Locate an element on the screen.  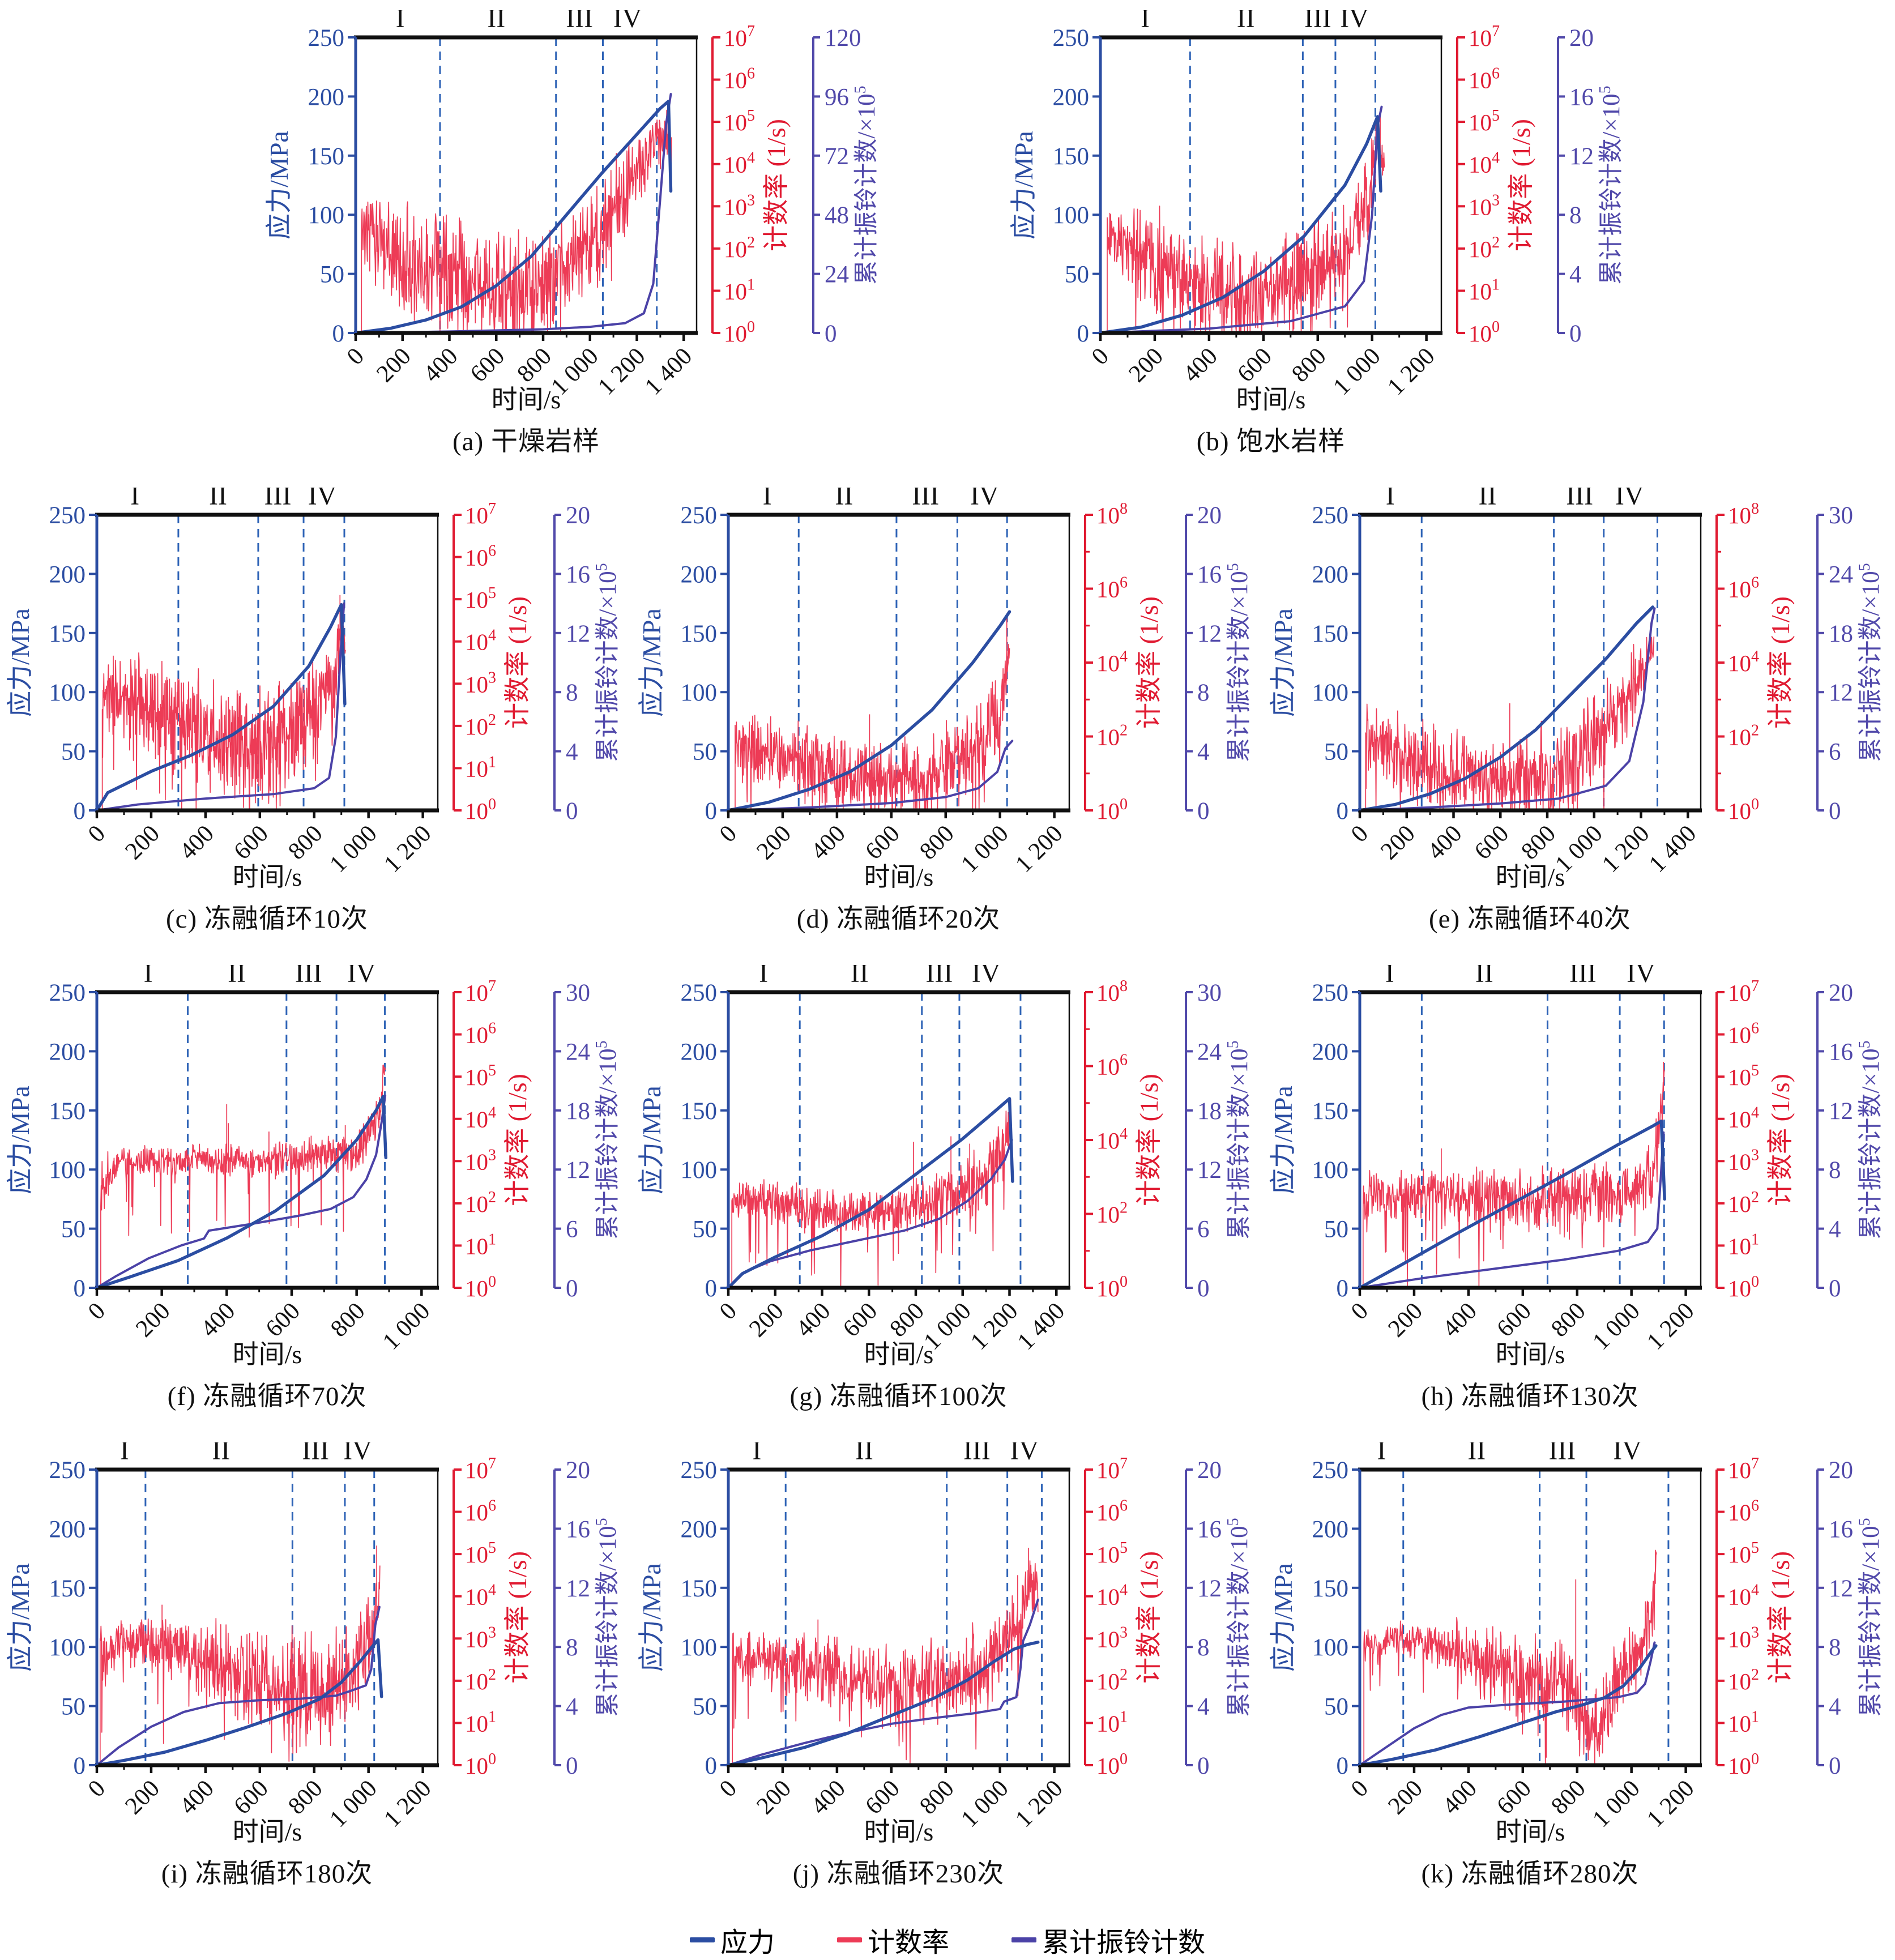
subplot-i-caption: (i) 冻融循环180次 is located at coordinates (267, 1874).